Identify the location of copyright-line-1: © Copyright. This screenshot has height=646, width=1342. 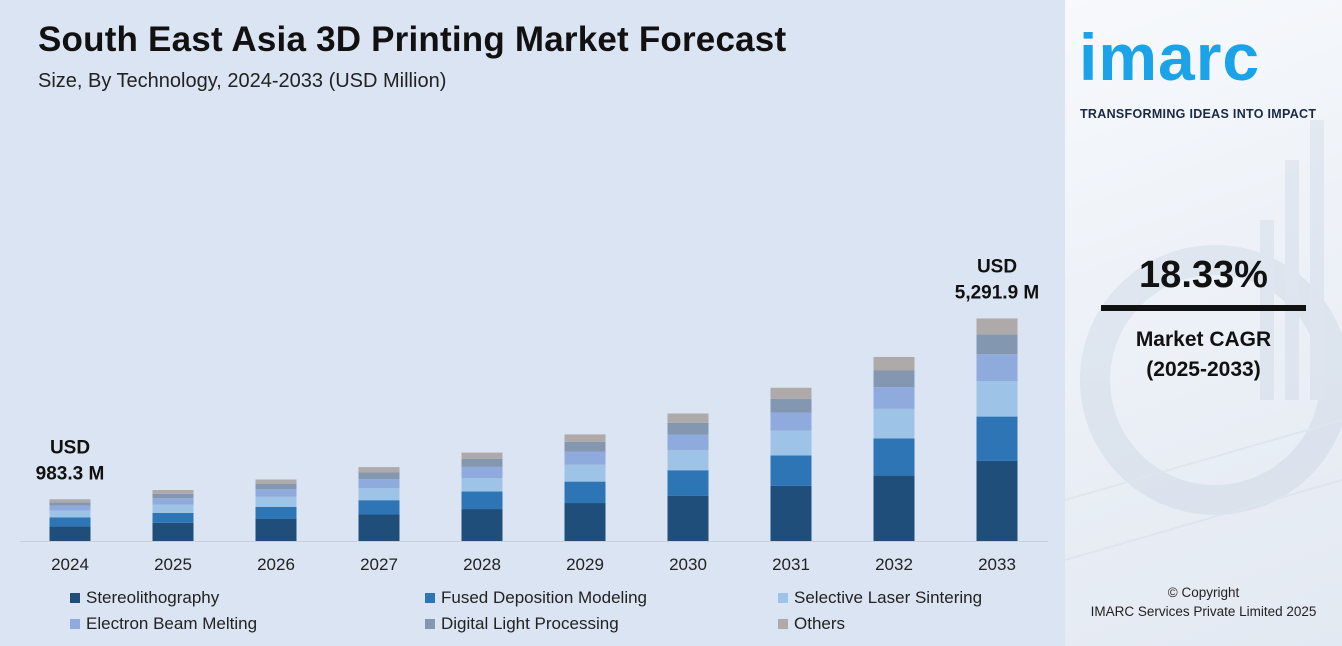
(1203, 592).